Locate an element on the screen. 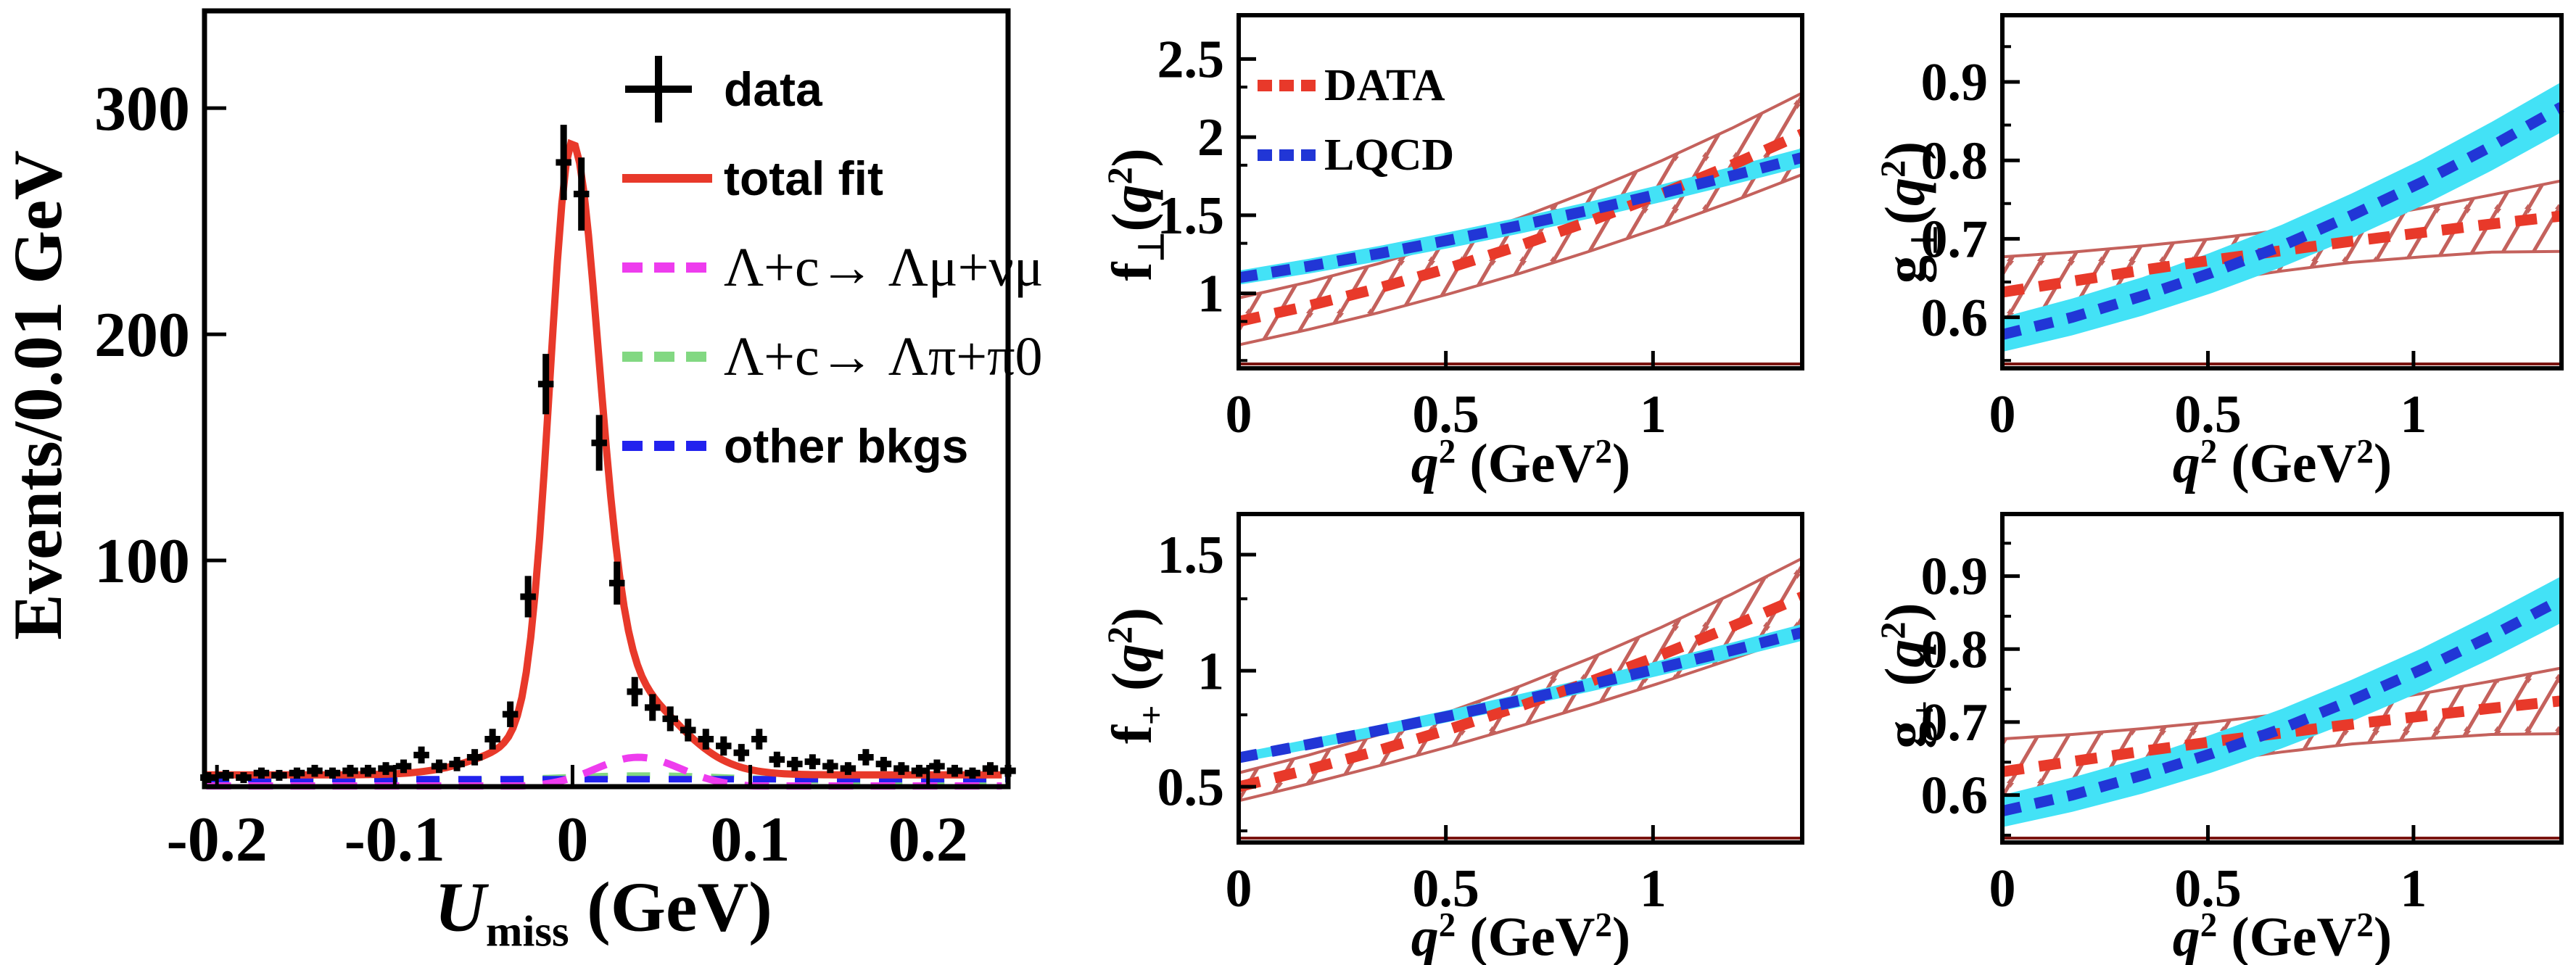 This screenshot has width=2576, height=965. gperp-panel: 0 0.5 1 0.6 0.7 0.8 0.9 is located at coordinates (2242, 228).